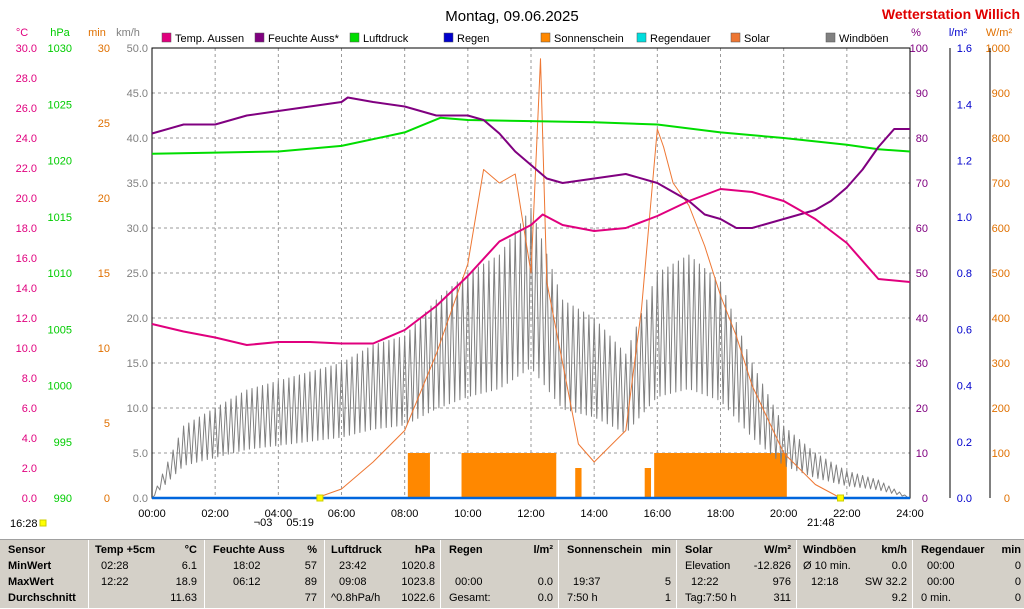 The height and width of the screenshot is (609, 1024). Describe the element at coordinates (910, 514) in the screenshot. I see `x-tick-label: 24:00` at that location.